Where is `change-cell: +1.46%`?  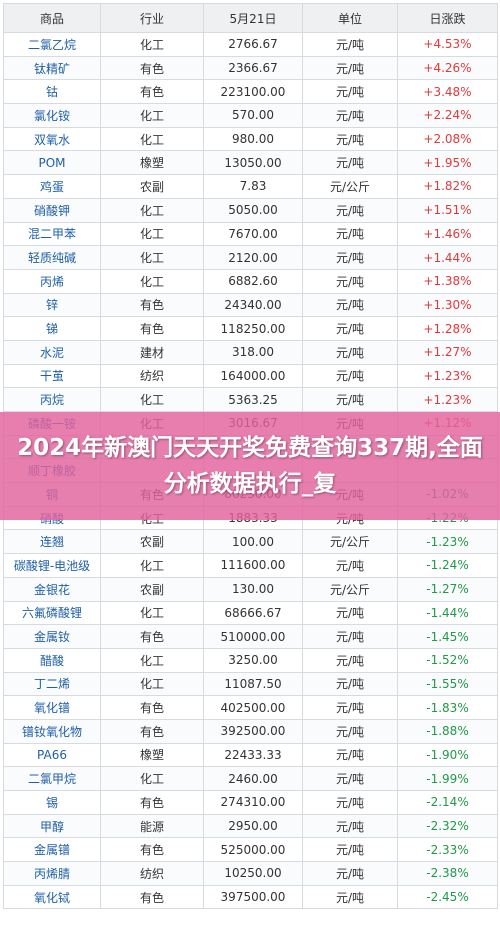 change-cell: +1.46% is located at coordinates (447, 234).